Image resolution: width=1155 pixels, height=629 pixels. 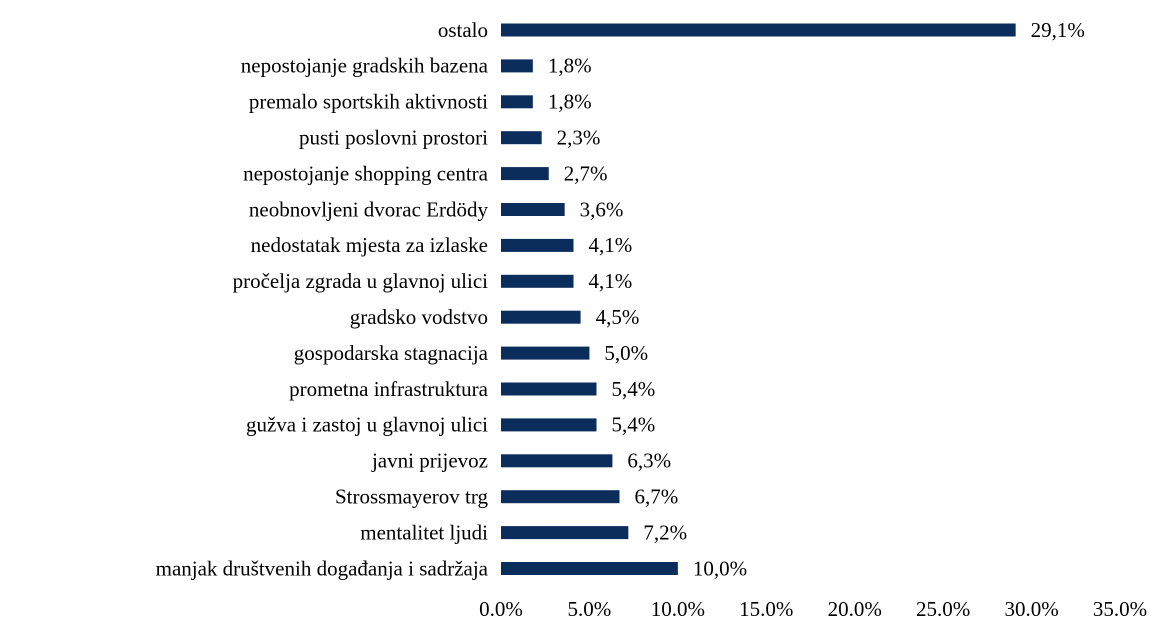 What do you see at coordinates (586, 173) in the screenshot?
I see `value-label: 2,7%` at bounding box center [586, 173].